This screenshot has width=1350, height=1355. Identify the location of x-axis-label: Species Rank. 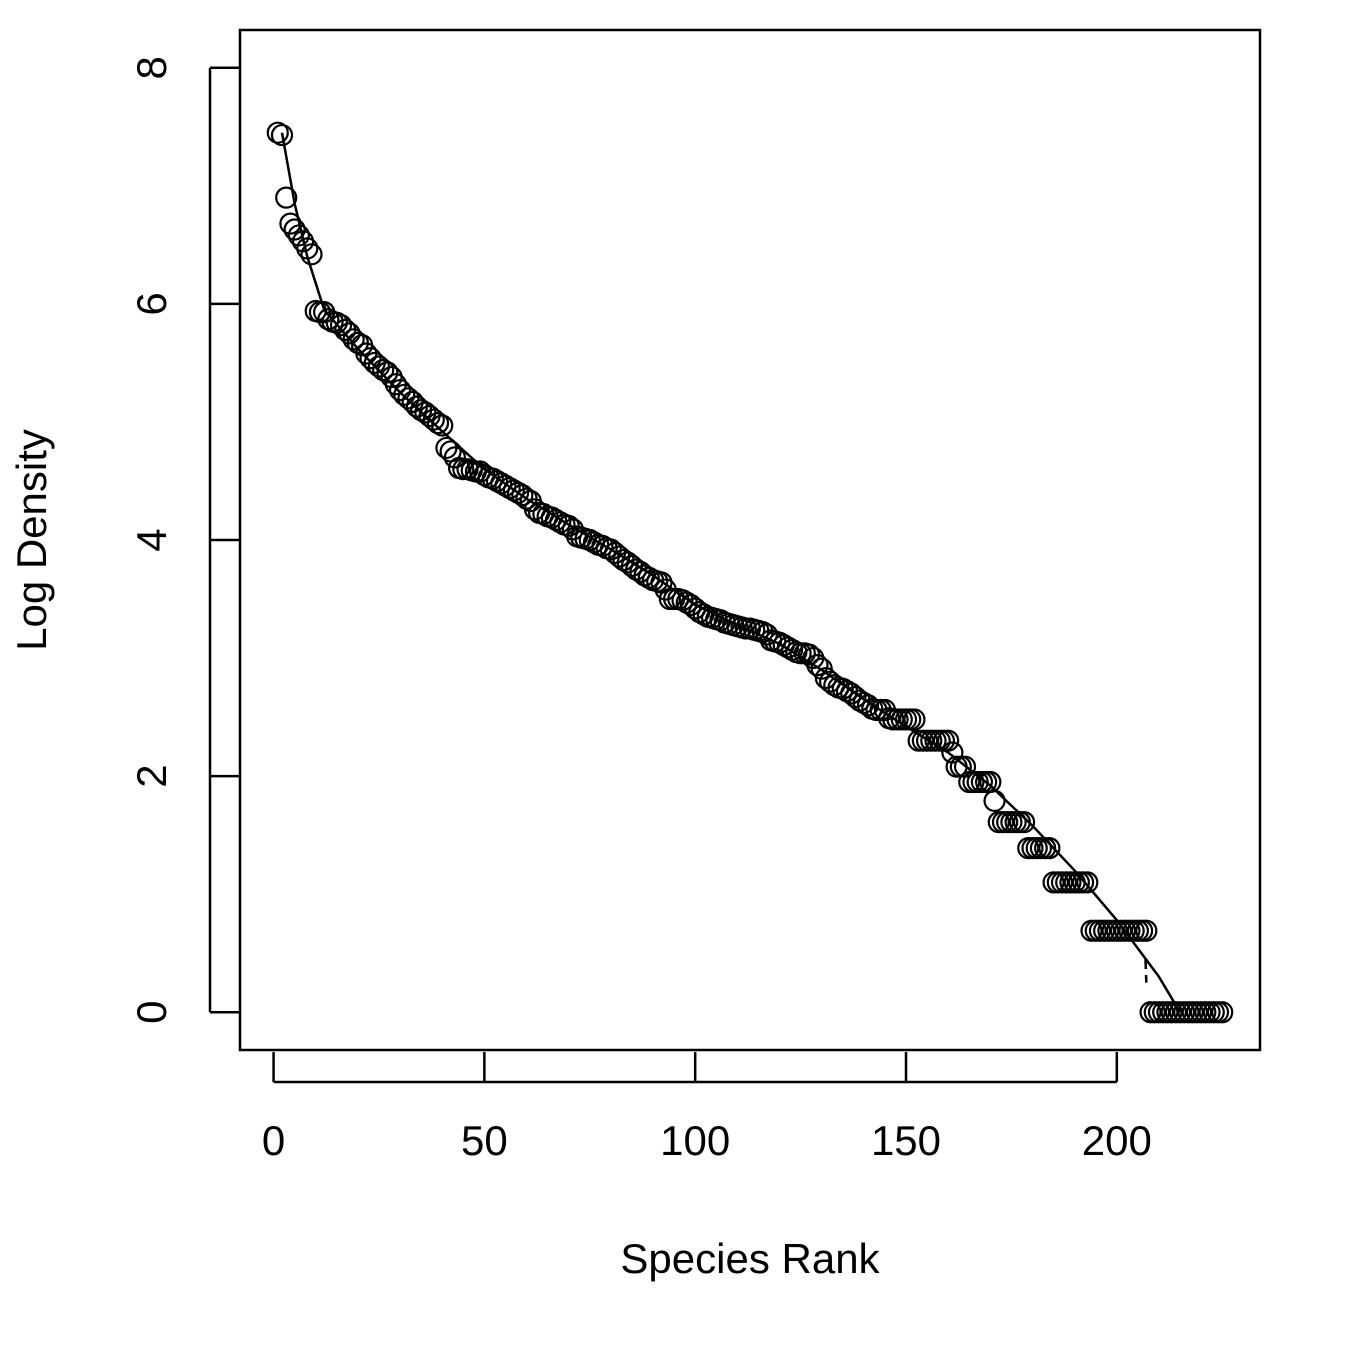
(750, 1258).